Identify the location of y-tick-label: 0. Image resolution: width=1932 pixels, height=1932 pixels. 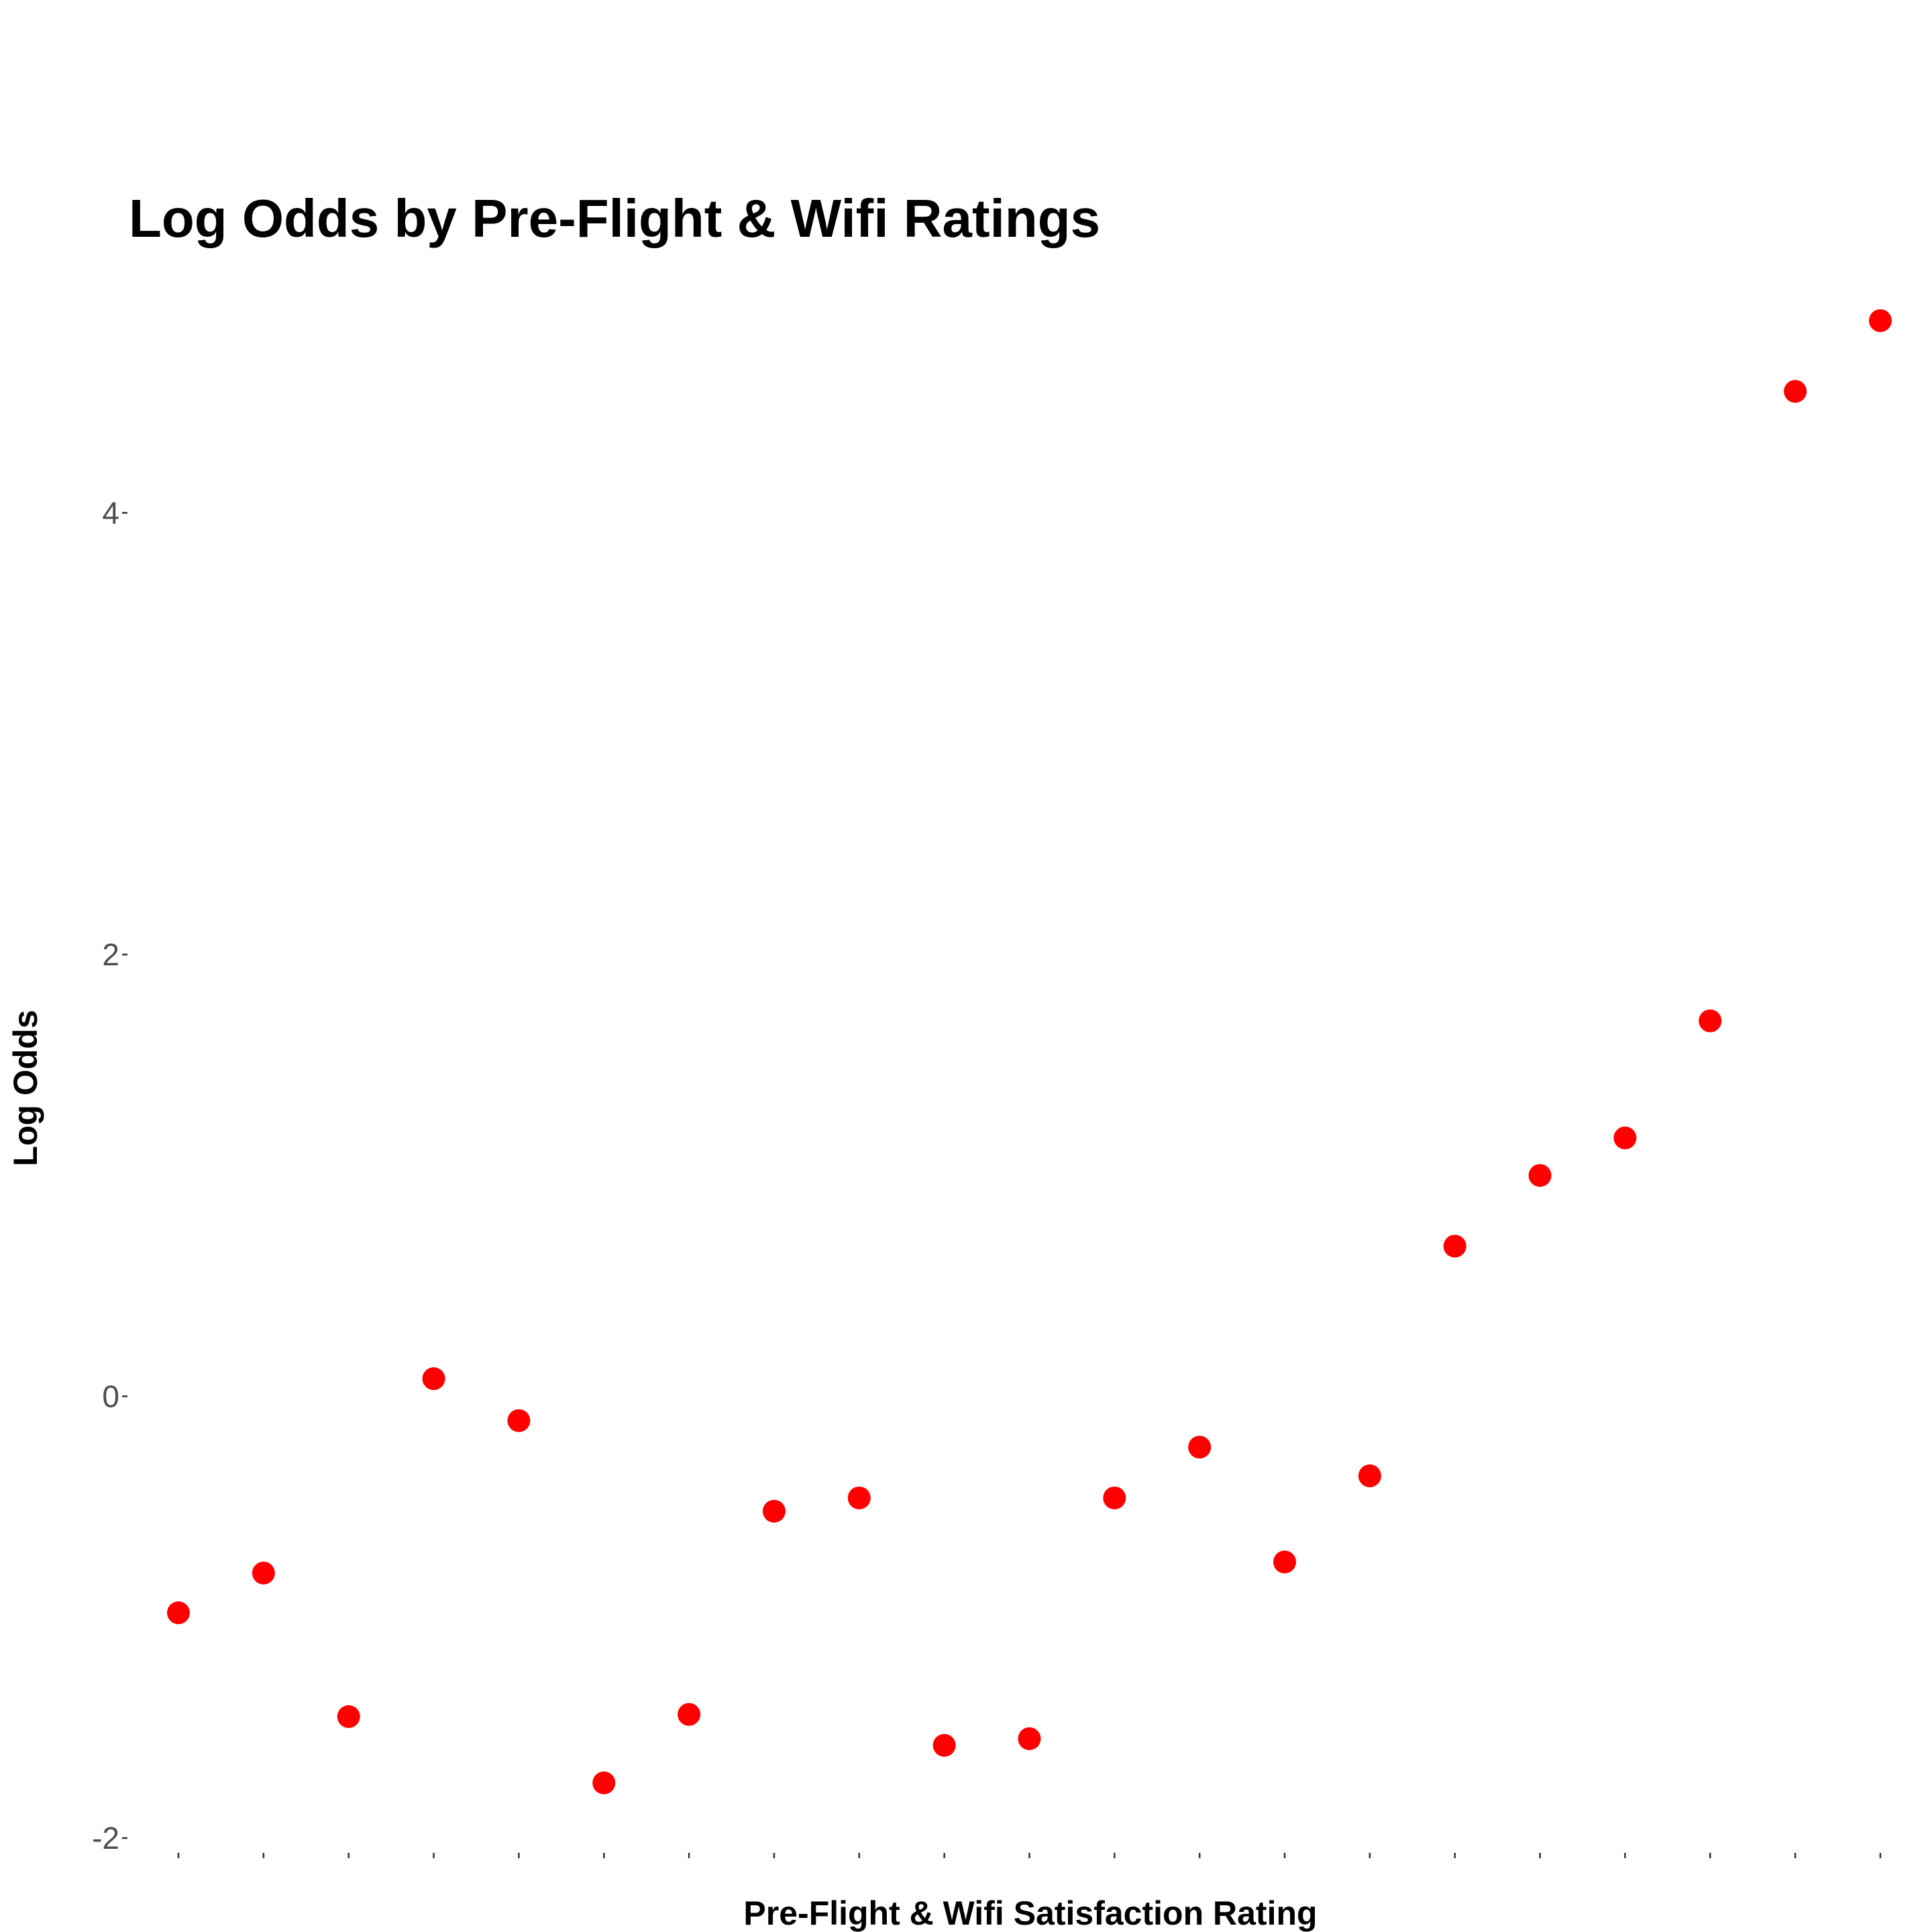
(110, 1396).